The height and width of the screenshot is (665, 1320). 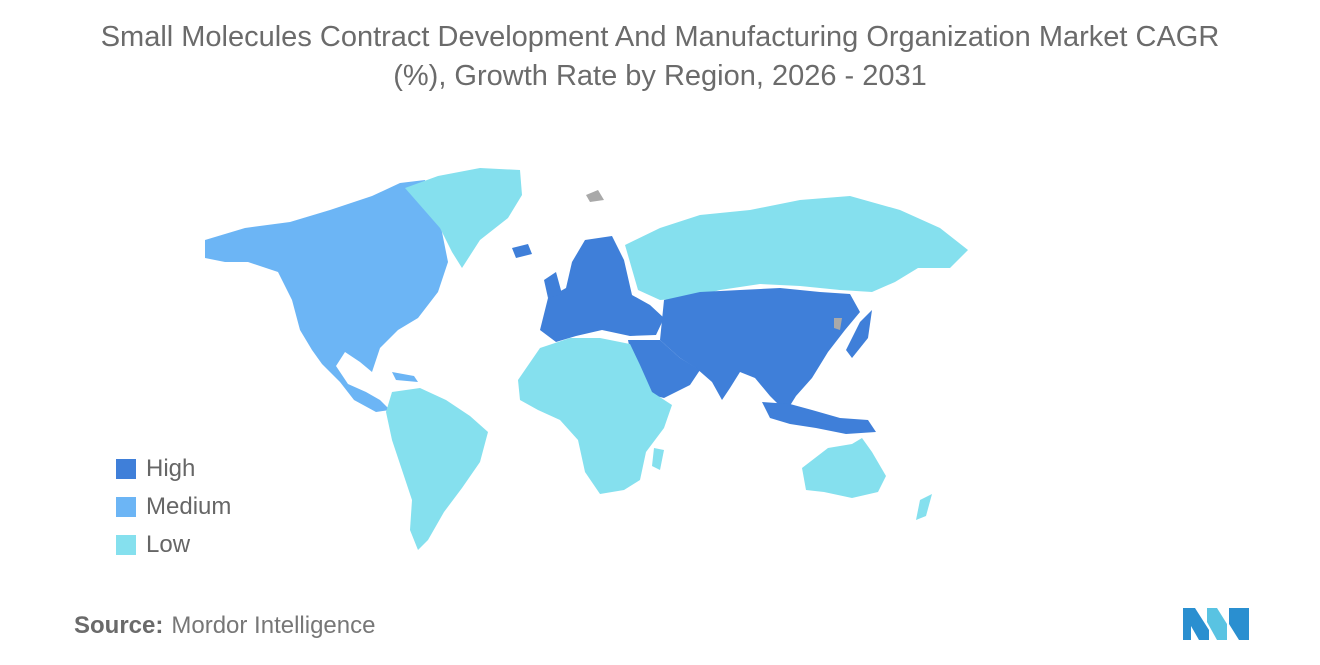 I want to click on region-southeast-asia-islands, so click(x=819, y=418).